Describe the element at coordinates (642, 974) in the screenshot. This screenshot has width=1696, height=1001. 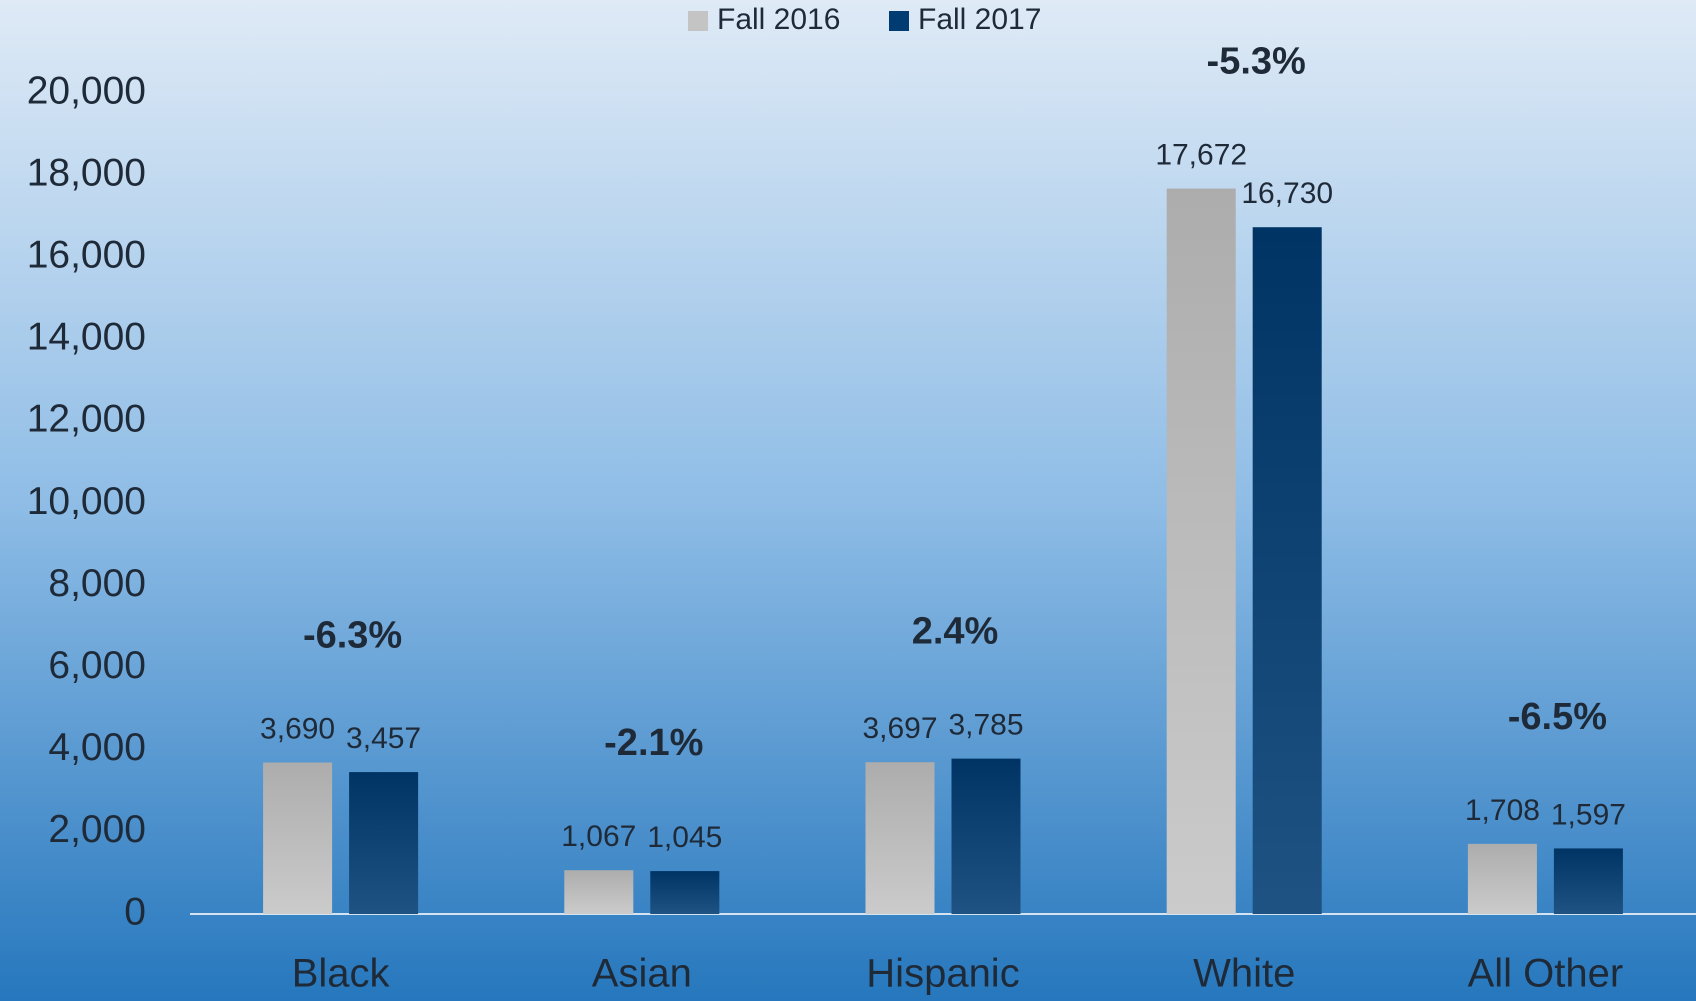
I see `x-tick-label: Asian` at that location.